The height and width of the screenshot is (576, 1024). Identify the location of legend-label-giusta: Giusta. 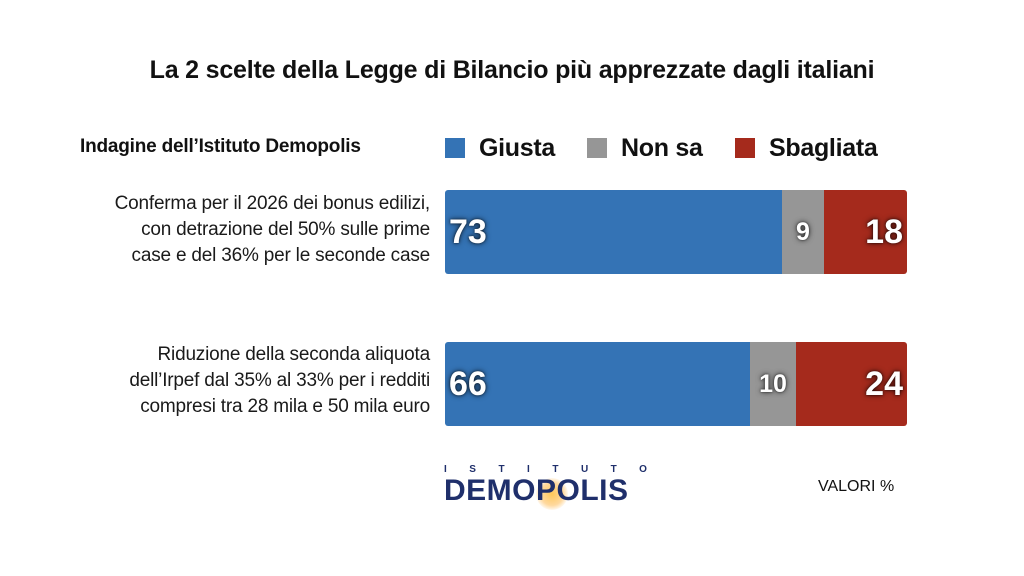
(517, 147).